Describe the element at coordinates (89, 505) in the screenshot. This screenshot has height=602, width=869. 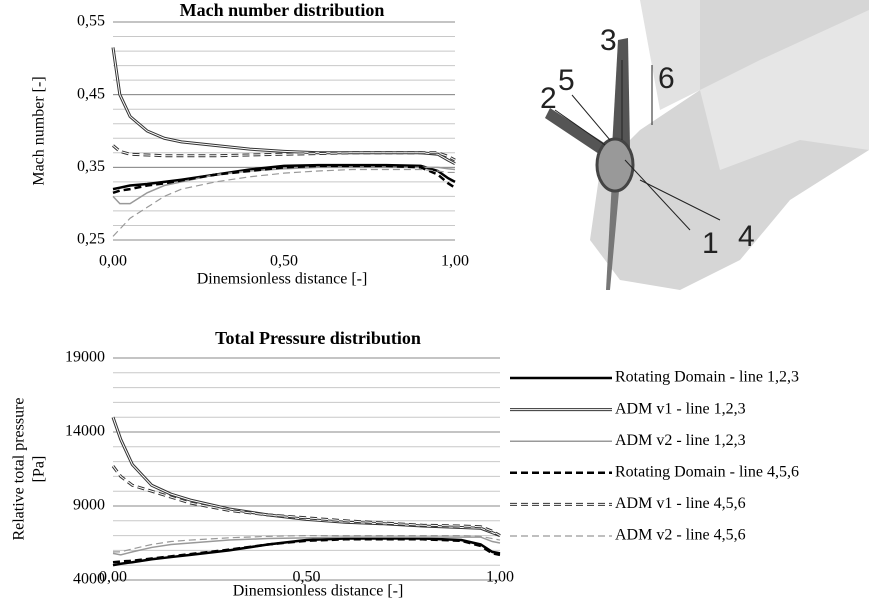
I see `y-tick-label: 9000` at that location.